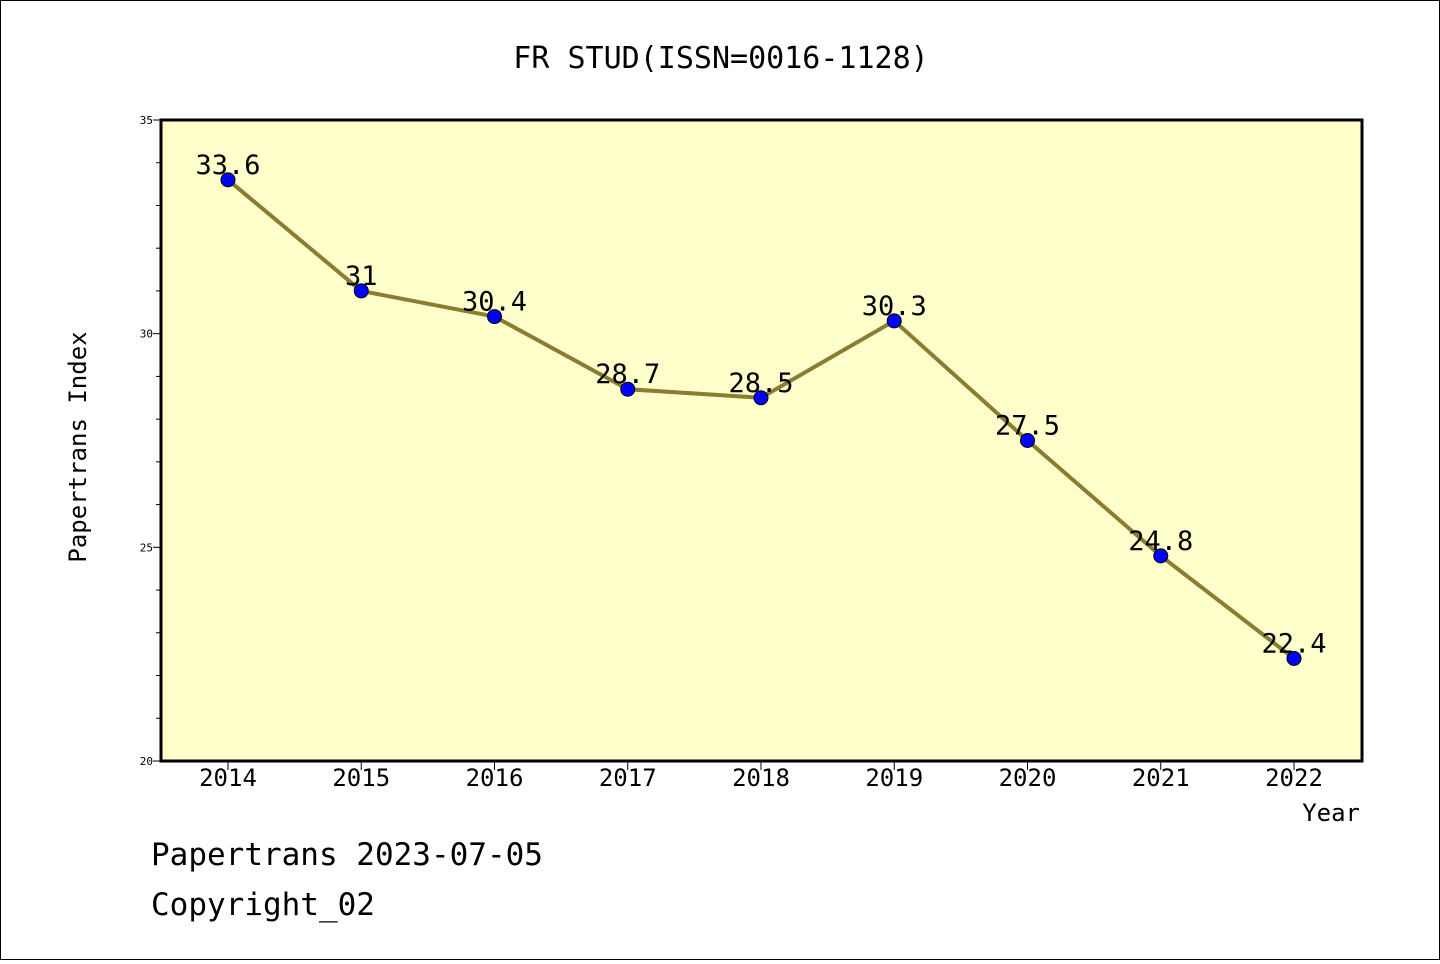  Describe the element at coordinates (78, 446) in the screenshot. I see `y-axis-label: Papertrans Index` at that location.